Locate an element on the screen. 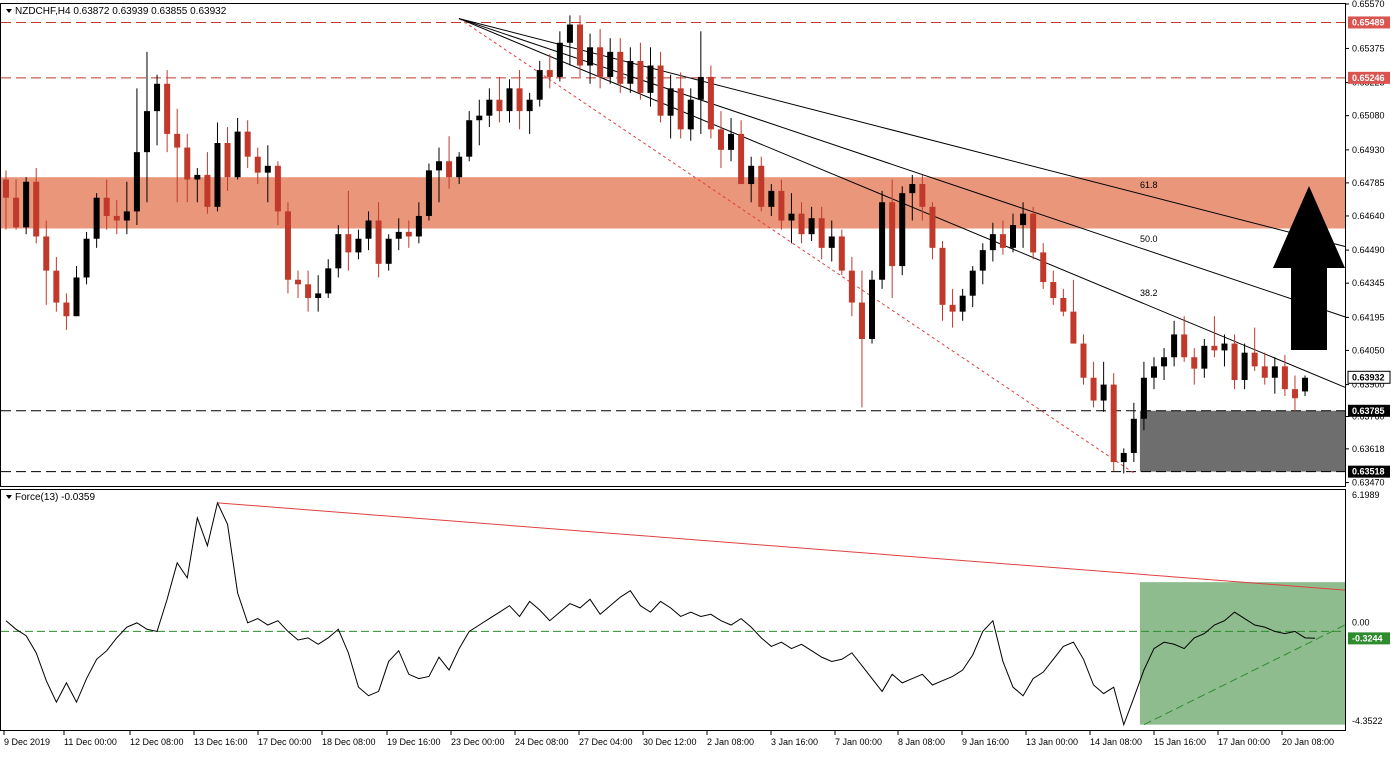 Image resolution: width=1394 pixels, height=758 pixels. time-tick-label: 30 Dec 12:00 is located at coordinates (670, 742).